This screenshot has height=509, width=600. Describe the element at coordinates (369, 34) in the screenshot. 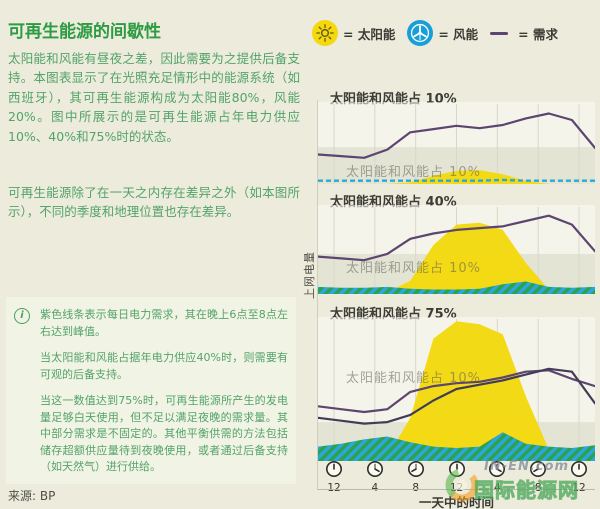

I see `legend-solar-label: = 太阳能` at that location.